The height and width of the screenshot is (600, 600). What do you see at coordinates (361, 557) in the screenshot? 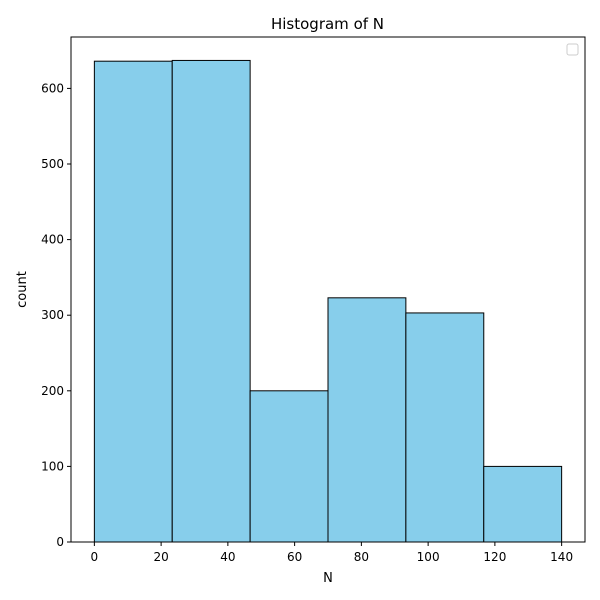
I see `x-tick-label: 80` at bounding box center [361, 557].